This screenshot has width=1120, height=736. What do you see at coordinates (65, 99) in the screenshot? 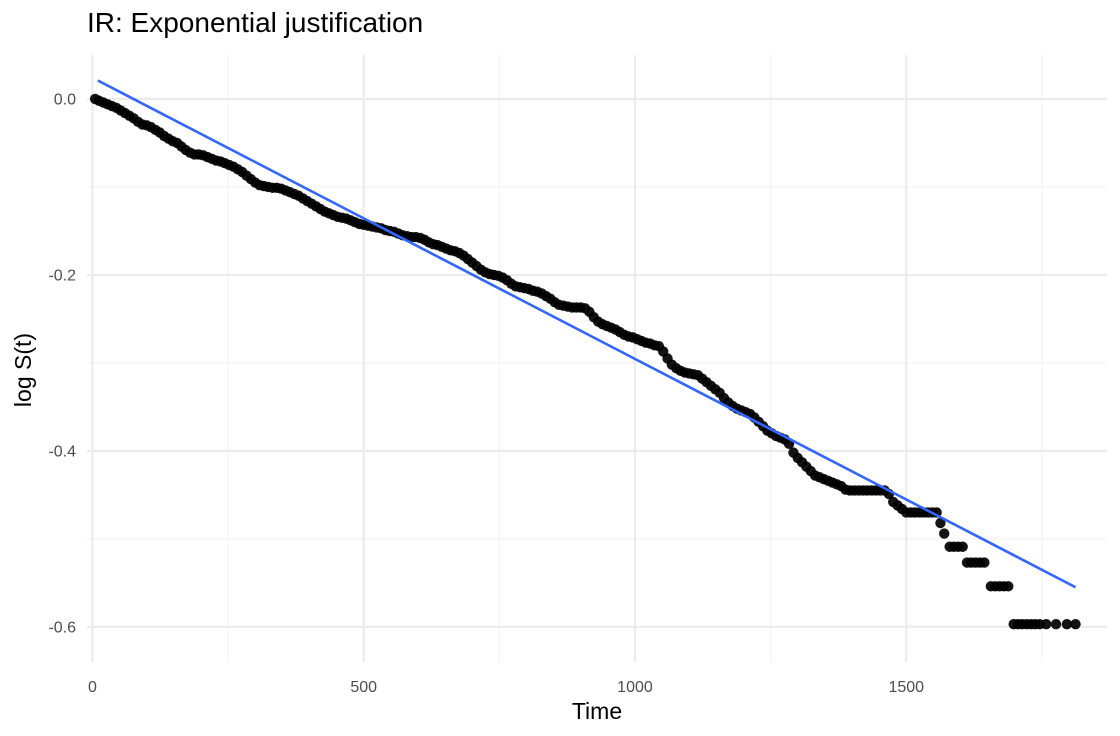
I see `y-tick-label-0: 0.0` at bounding box center [65, 99].